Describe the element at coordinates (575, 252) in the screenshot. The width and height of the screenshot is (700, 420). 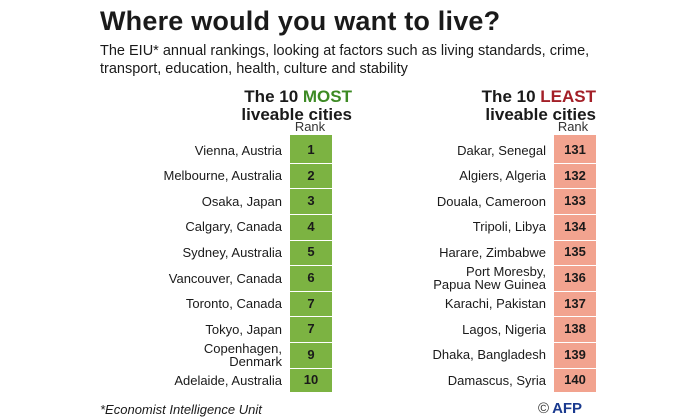
I see `rank-value: 135` at that location.